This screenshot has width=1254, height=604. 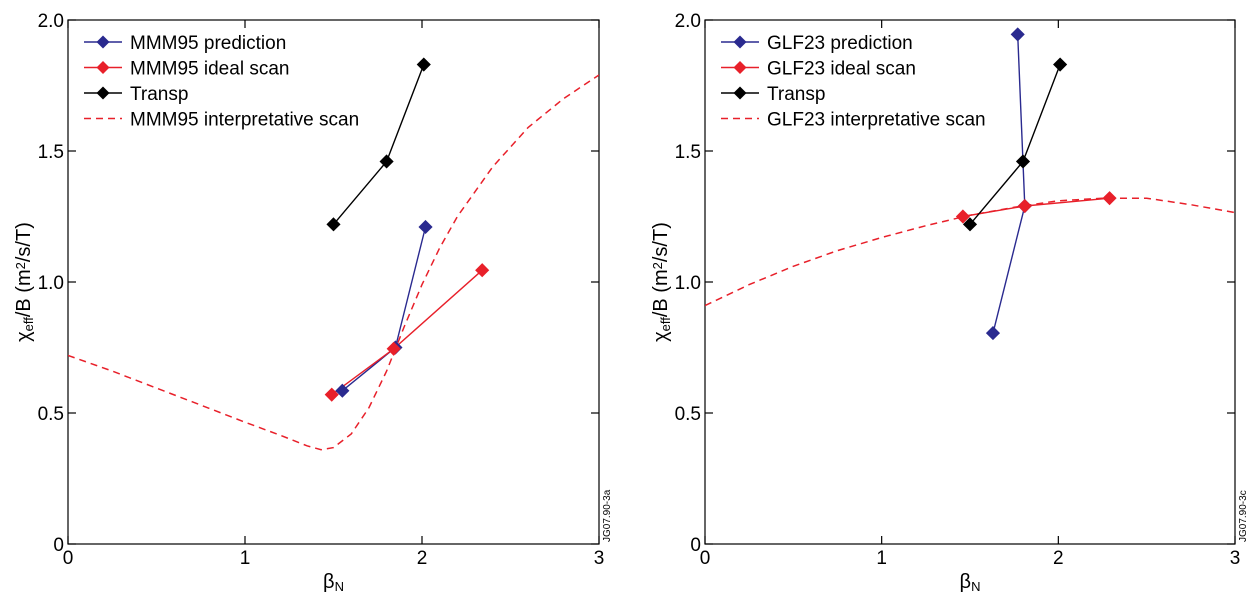 I want to click on legend-label-1: MMM95 prediction, so click(x=208, y=43).